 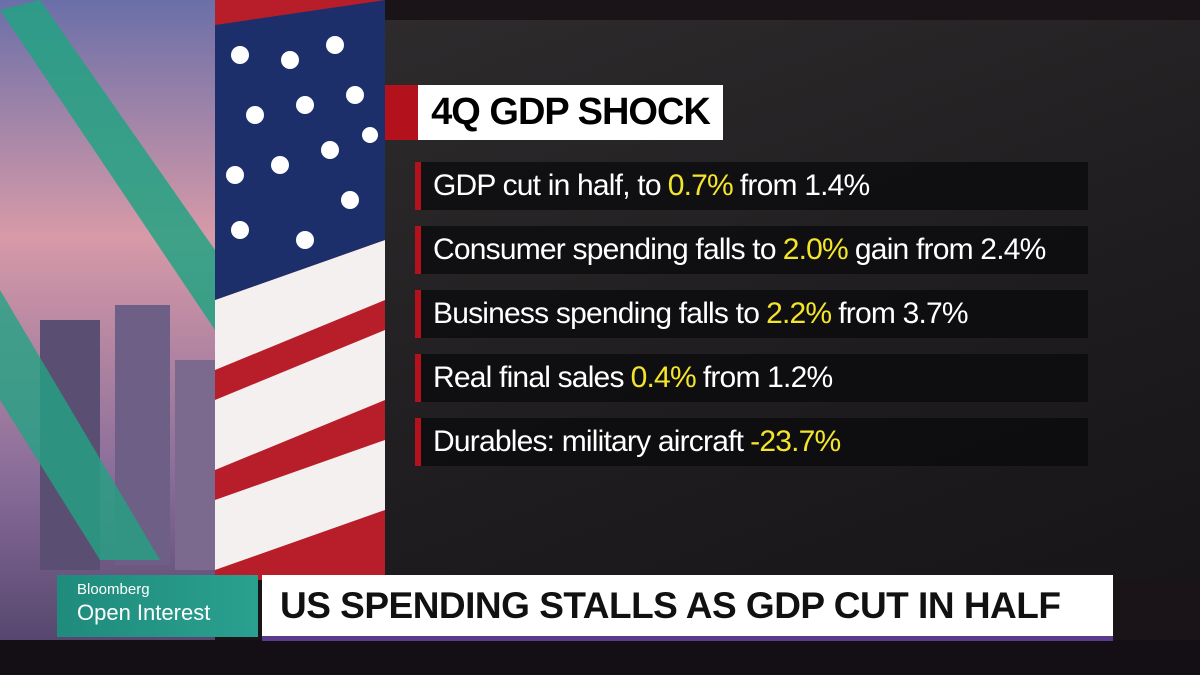 I want to click on title: 4Q GDP SHOCK, so click(x=570, y=112).